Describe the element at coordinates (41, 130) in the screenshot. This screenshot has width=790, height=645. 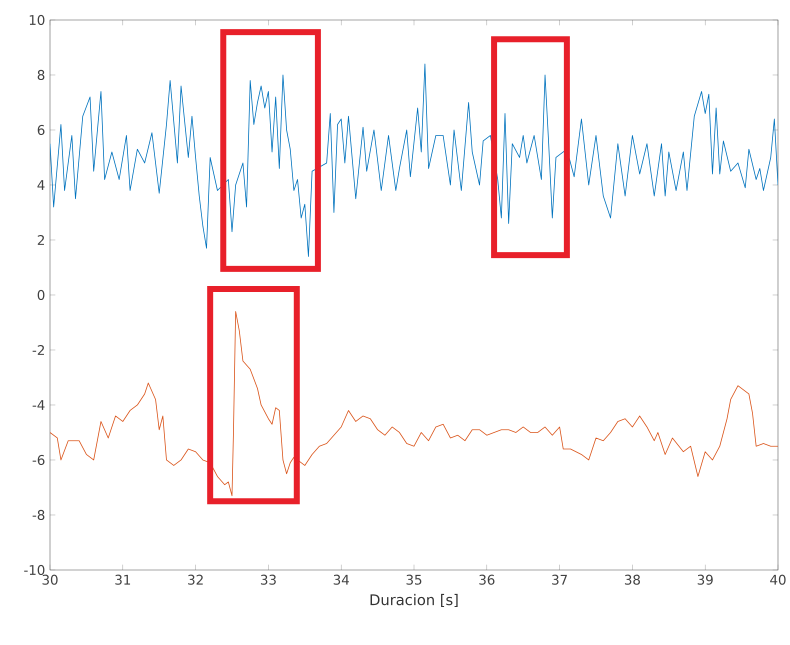
I see `y-tick-label: 6` at that location.